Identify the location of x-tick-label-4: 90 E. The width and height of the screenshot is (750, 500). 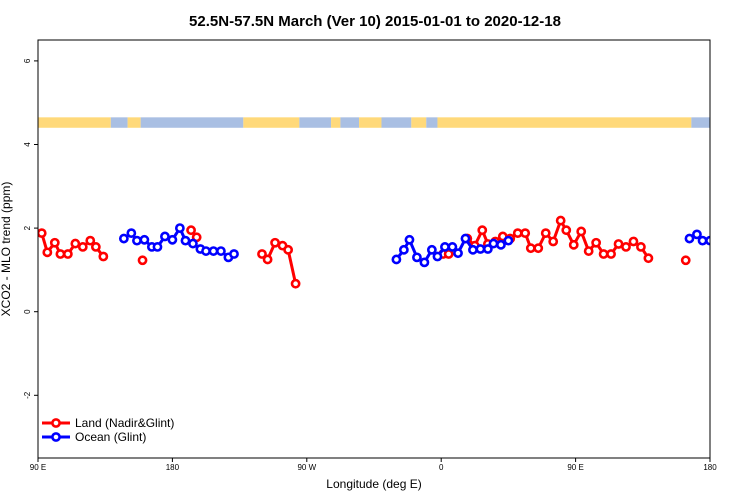
(575, 467).